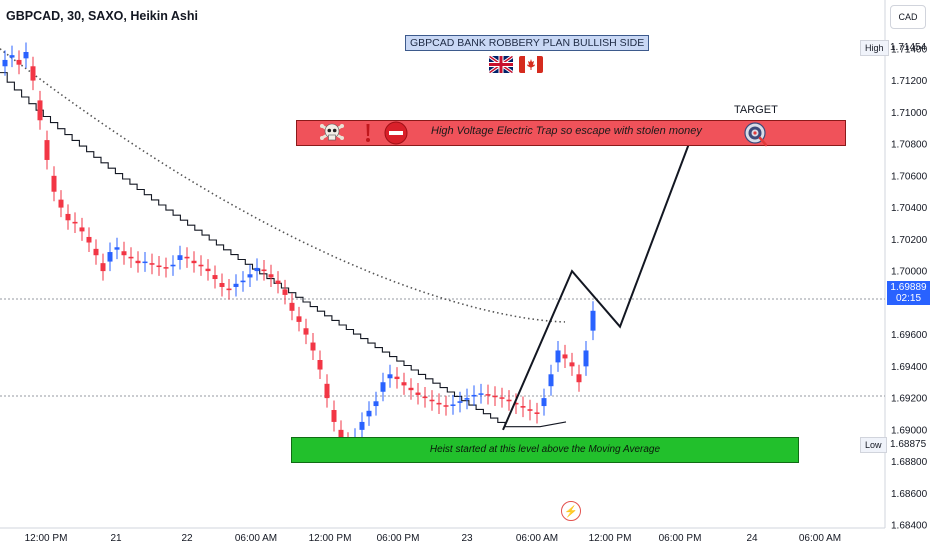 The width and height of the screenshot is (932, 550). Describe the element at coordinates (680, 538) in the screenshot. I see `time-tick-label: 06:00 PM` at that location.